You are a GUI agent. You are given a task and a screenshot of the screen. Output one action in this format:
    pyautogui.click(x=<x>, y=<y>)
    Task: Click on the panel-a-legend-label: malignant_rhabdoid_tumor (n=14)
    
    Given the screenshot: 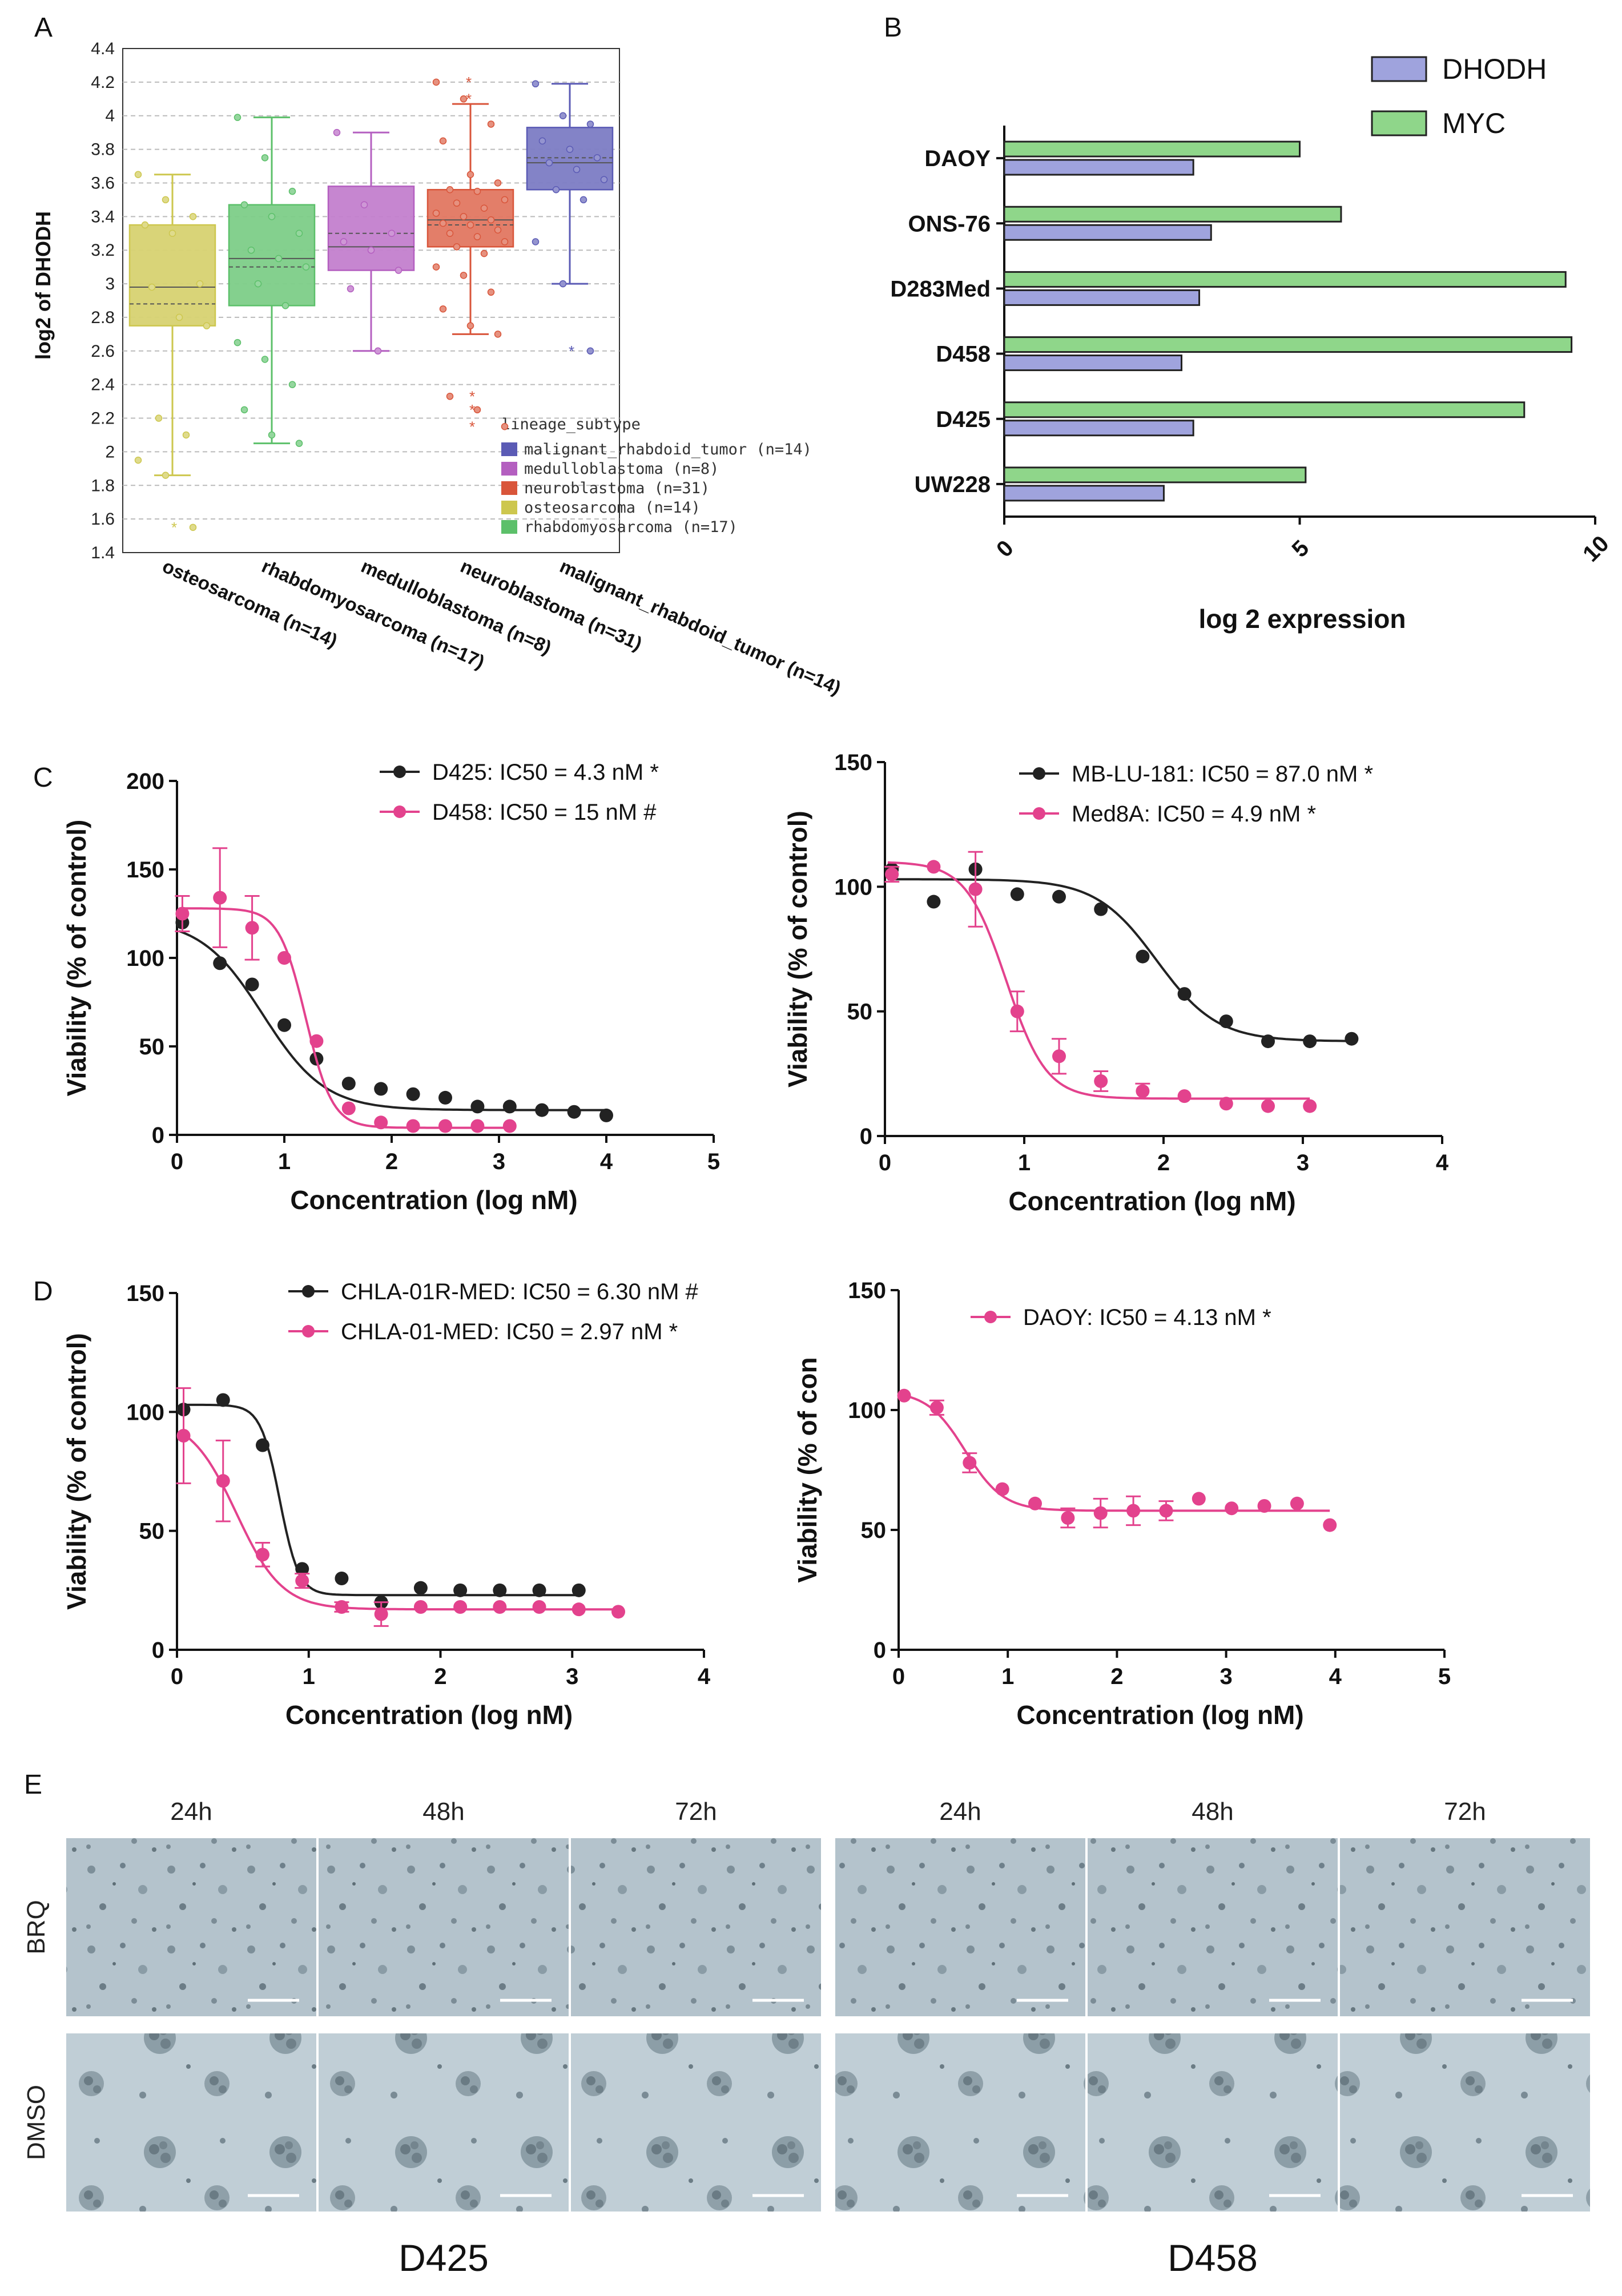 What is the action you would take?
    pyautogui.click(x=668, y=449)
    